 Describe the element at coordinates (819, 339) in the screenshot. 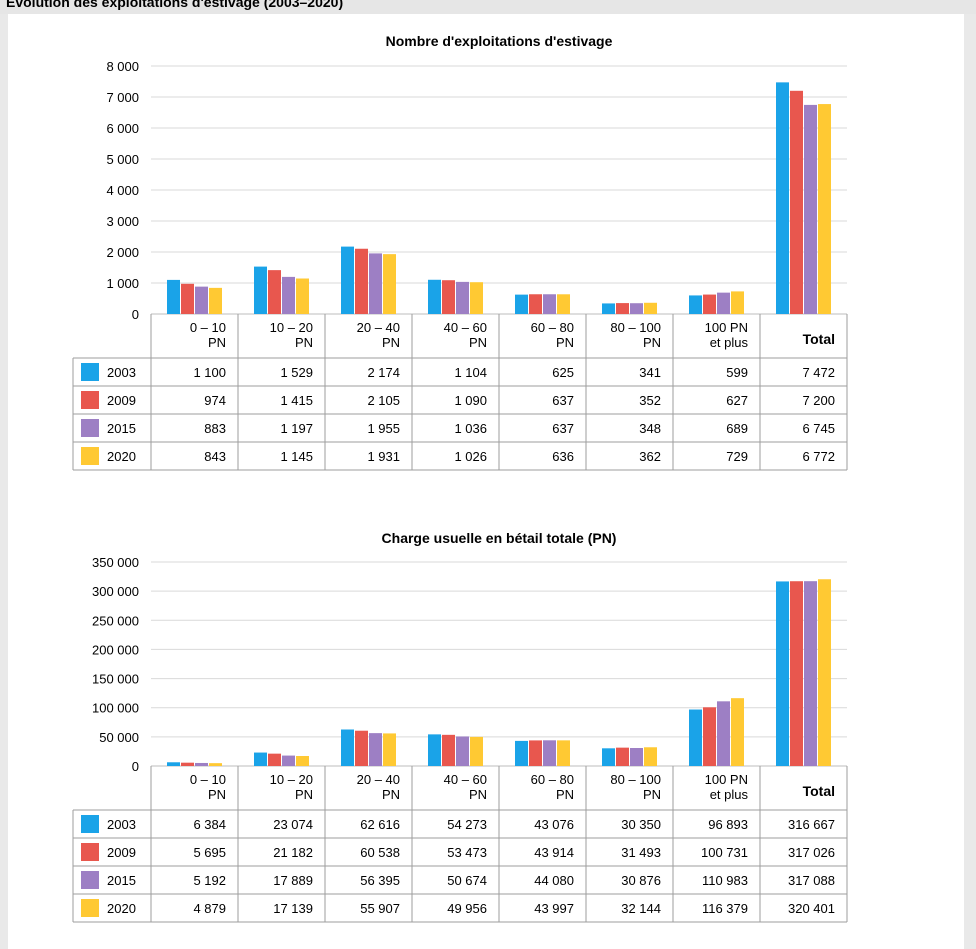

I see `x-tick-label: Total` at that location.